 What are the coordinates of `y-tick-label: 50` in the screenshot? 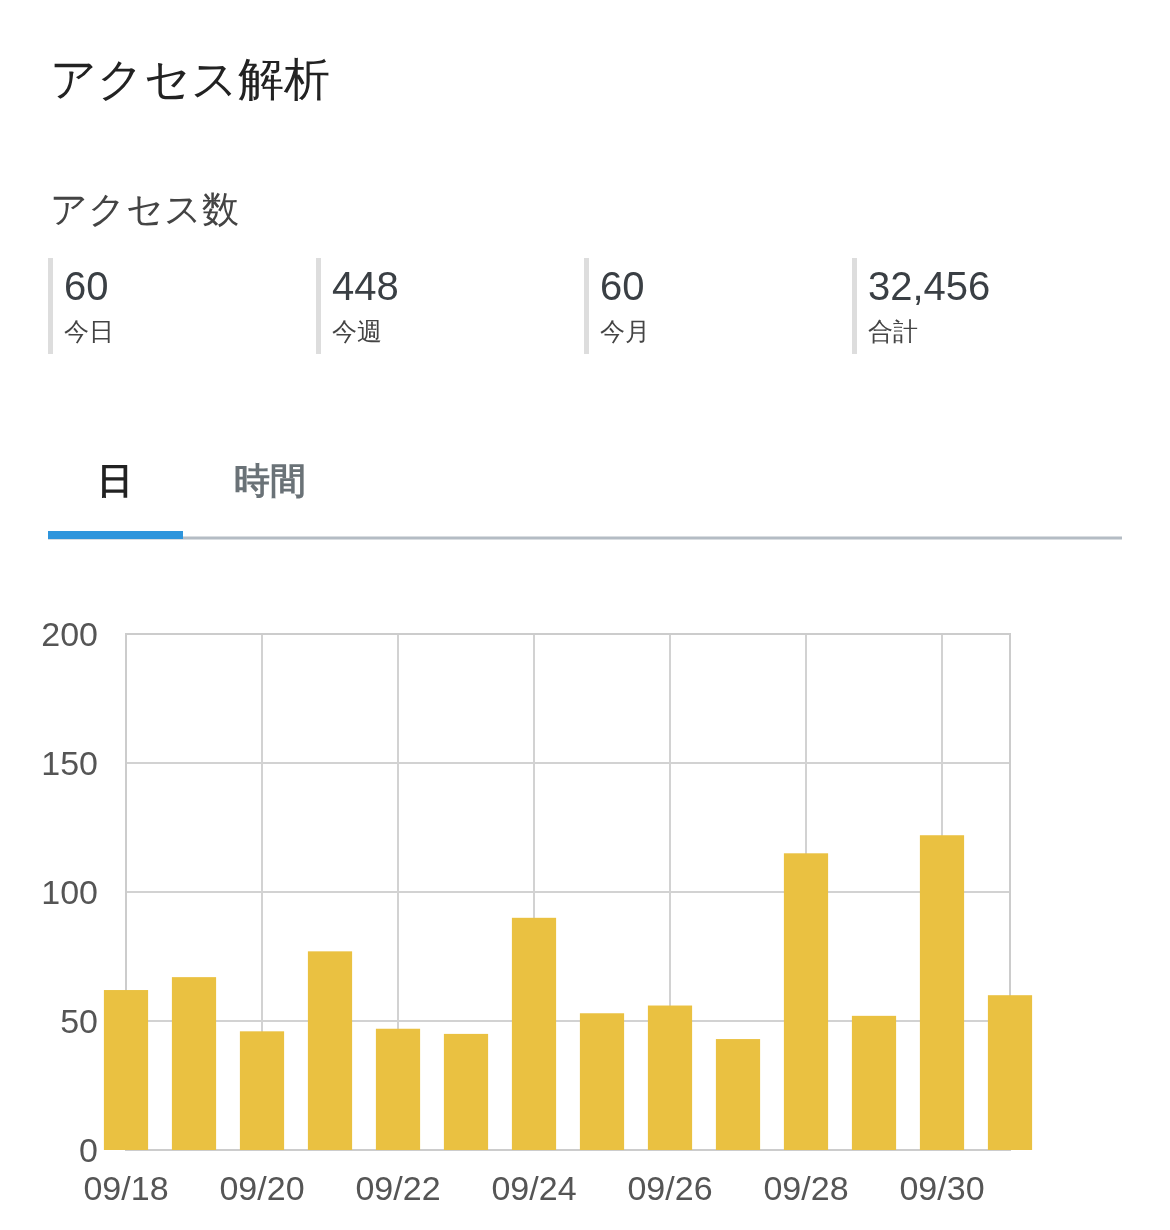 It's located at (79, 1021).